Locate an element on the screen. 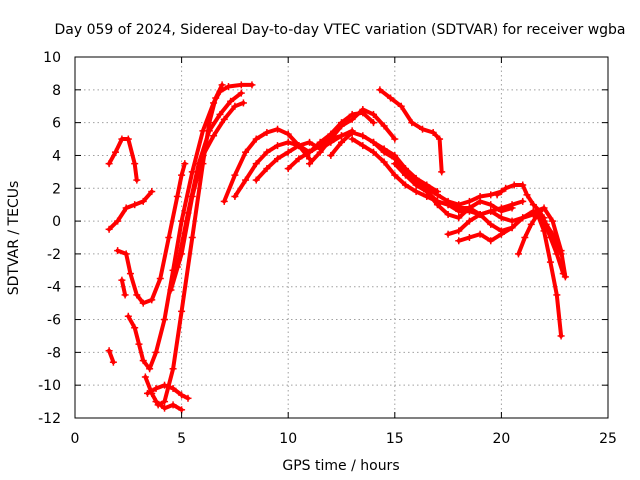 This screenshot has width=640, height=480. x-tick-label: 25 is located at coordinates (608, 439).